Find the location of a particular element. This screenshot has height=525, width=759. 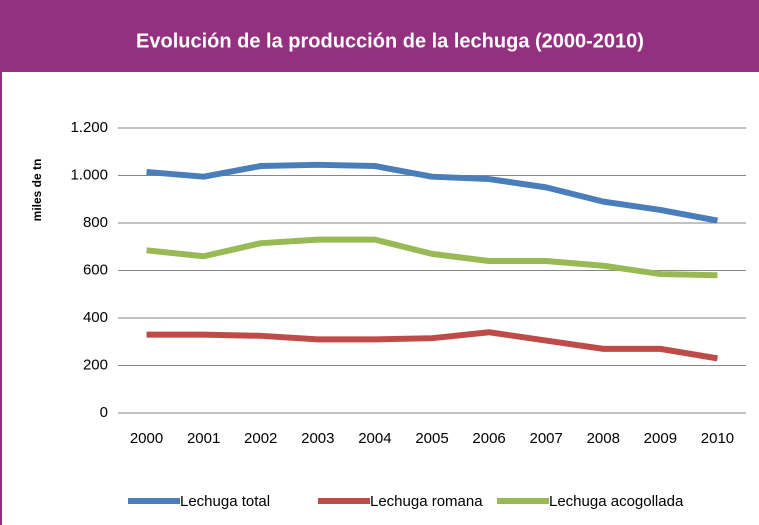

y-tick-label: 400 is located at coordinates (95, 317).